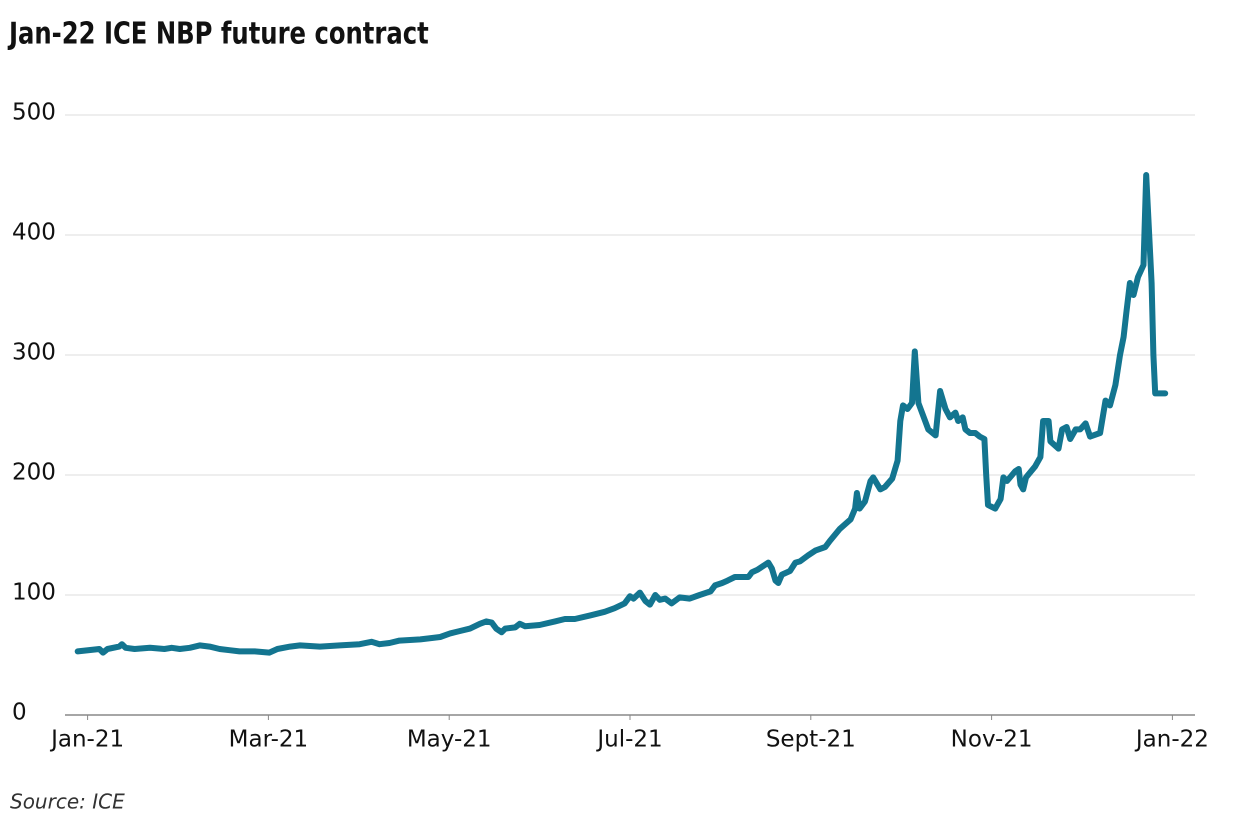 The height and width of the screenshot is (833, 1249). What do you see at coordinates (218, 33) in the screenshot?
I see `chart-title: Jan-22 ICE NBP future contract` at bounding box center [218, 33].